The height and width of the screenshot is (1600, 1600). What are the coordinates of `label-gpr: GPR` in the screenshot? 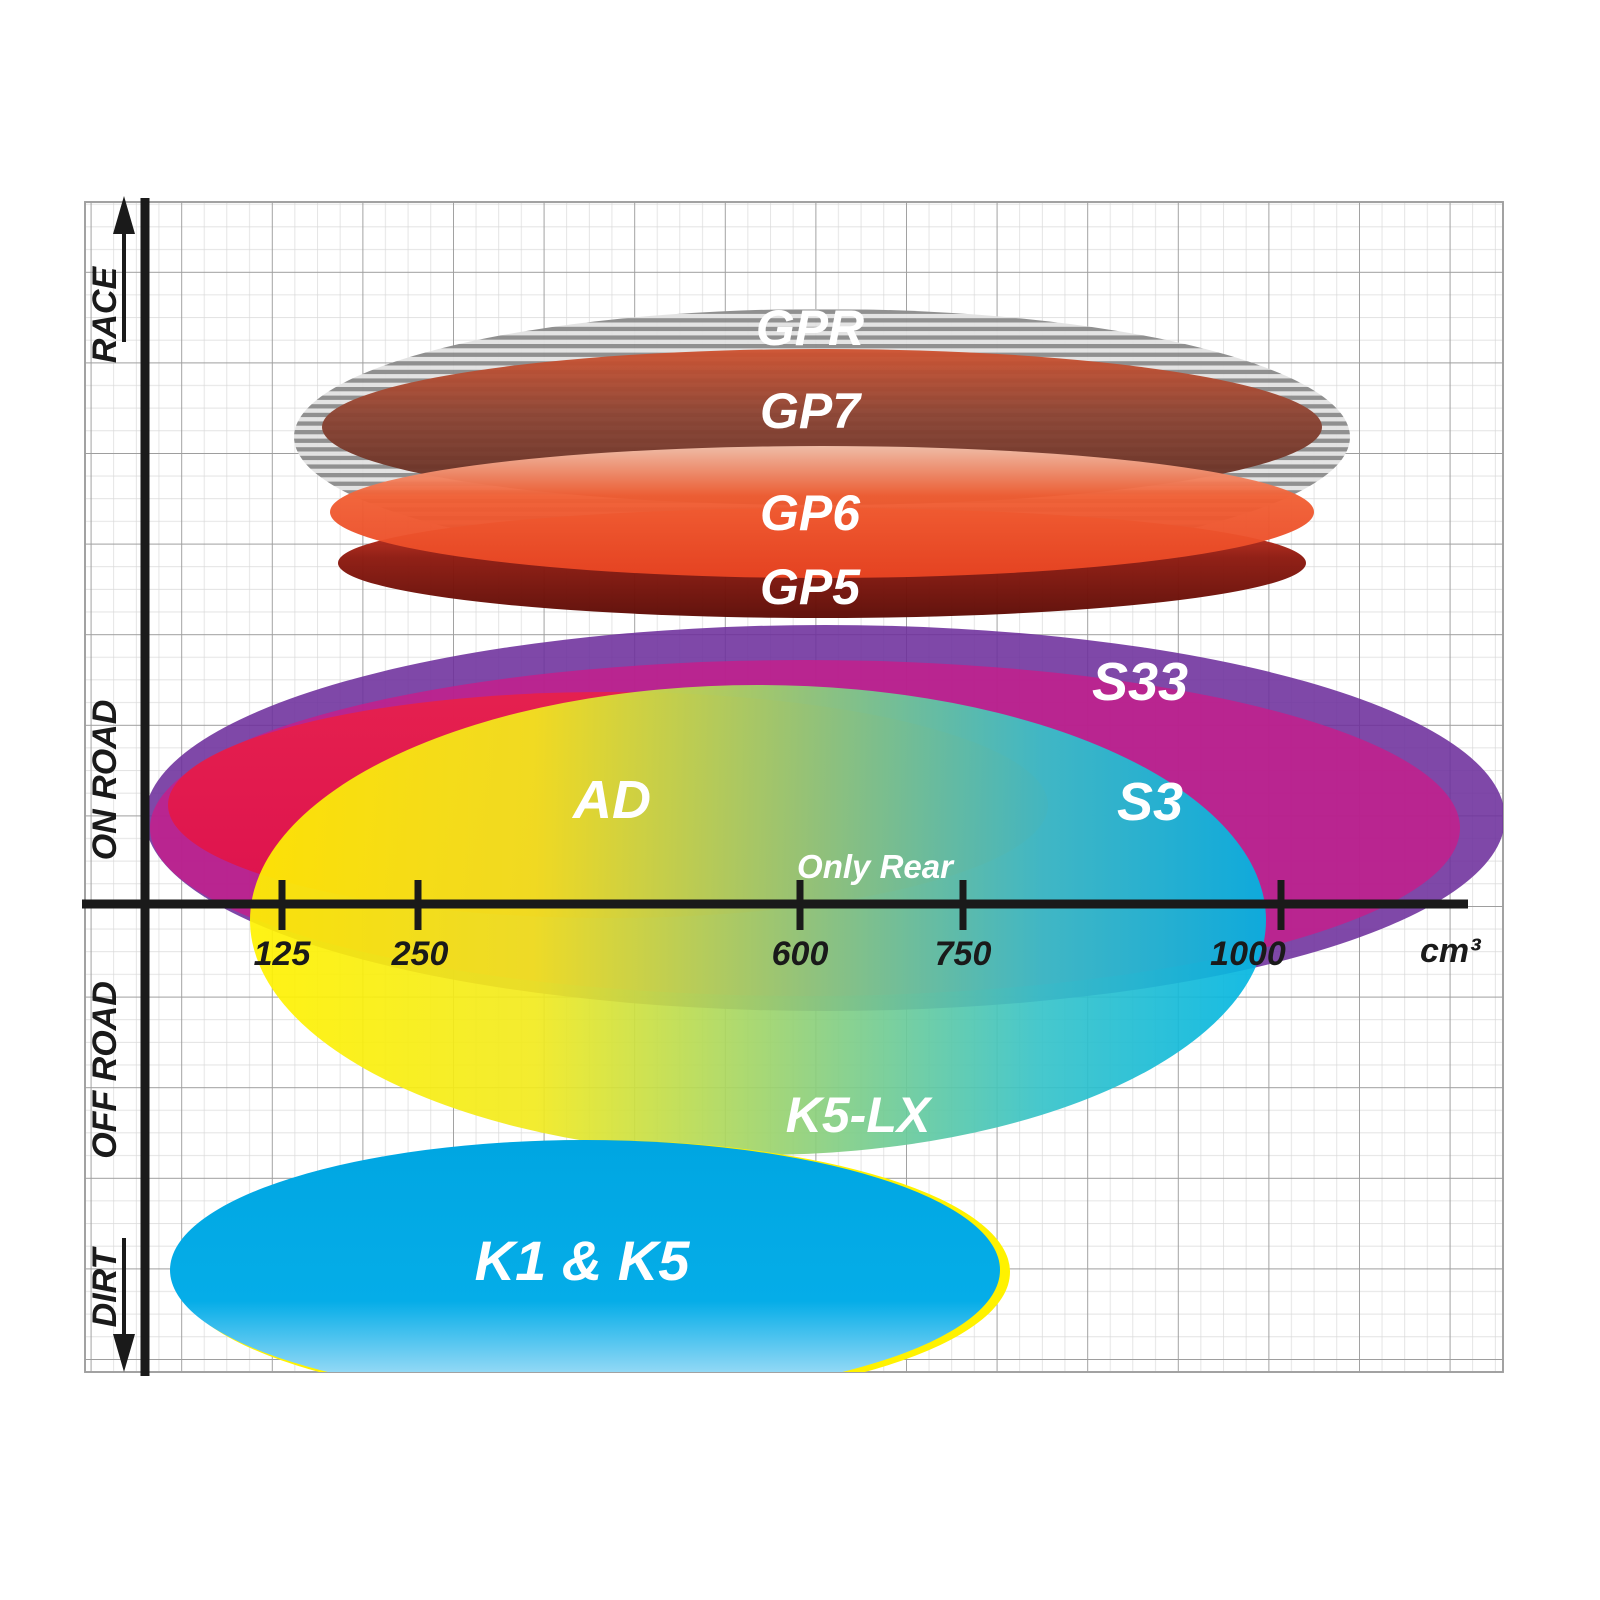 It's located at (810, 328).